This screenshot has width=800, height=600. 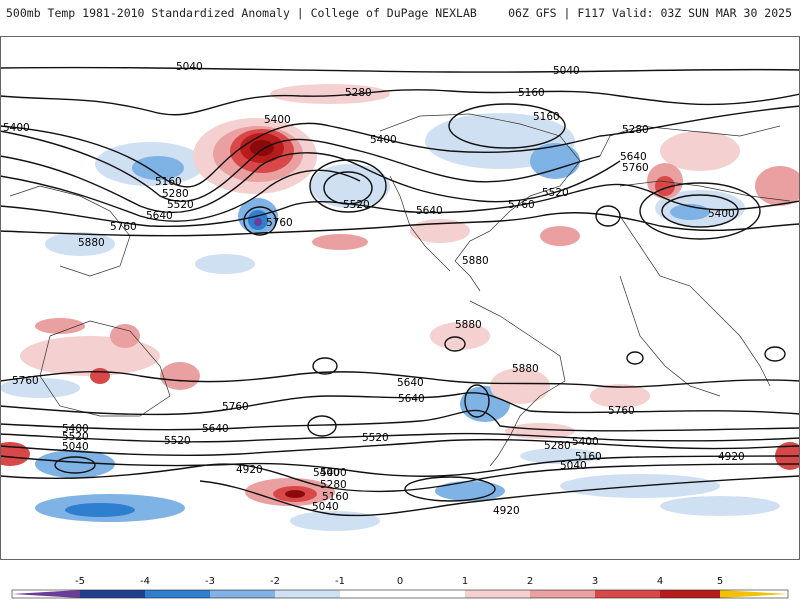 What do you see at coordinates (530, 581) in the screenshot?
I see `colorbar-tick: 2` at bounding box center [530, 581].